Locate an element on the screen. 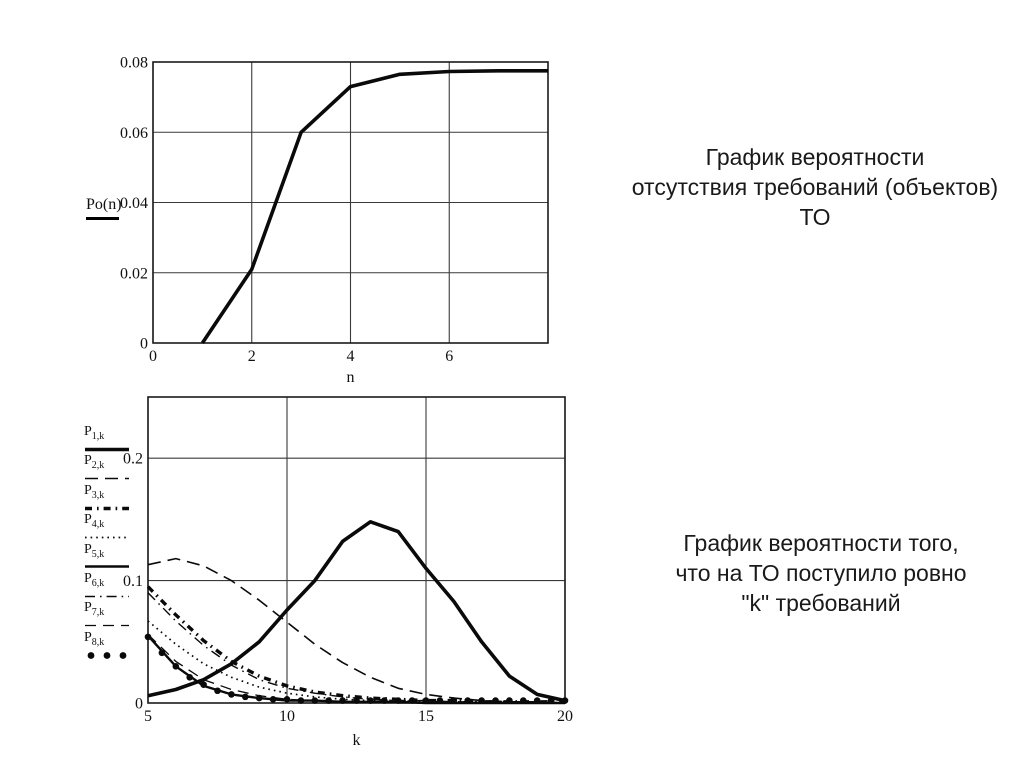 This screenshot has height=767, width=1024. caption-top-line2: отсутствия требований (объектов) is located at coordinates (815, 187).